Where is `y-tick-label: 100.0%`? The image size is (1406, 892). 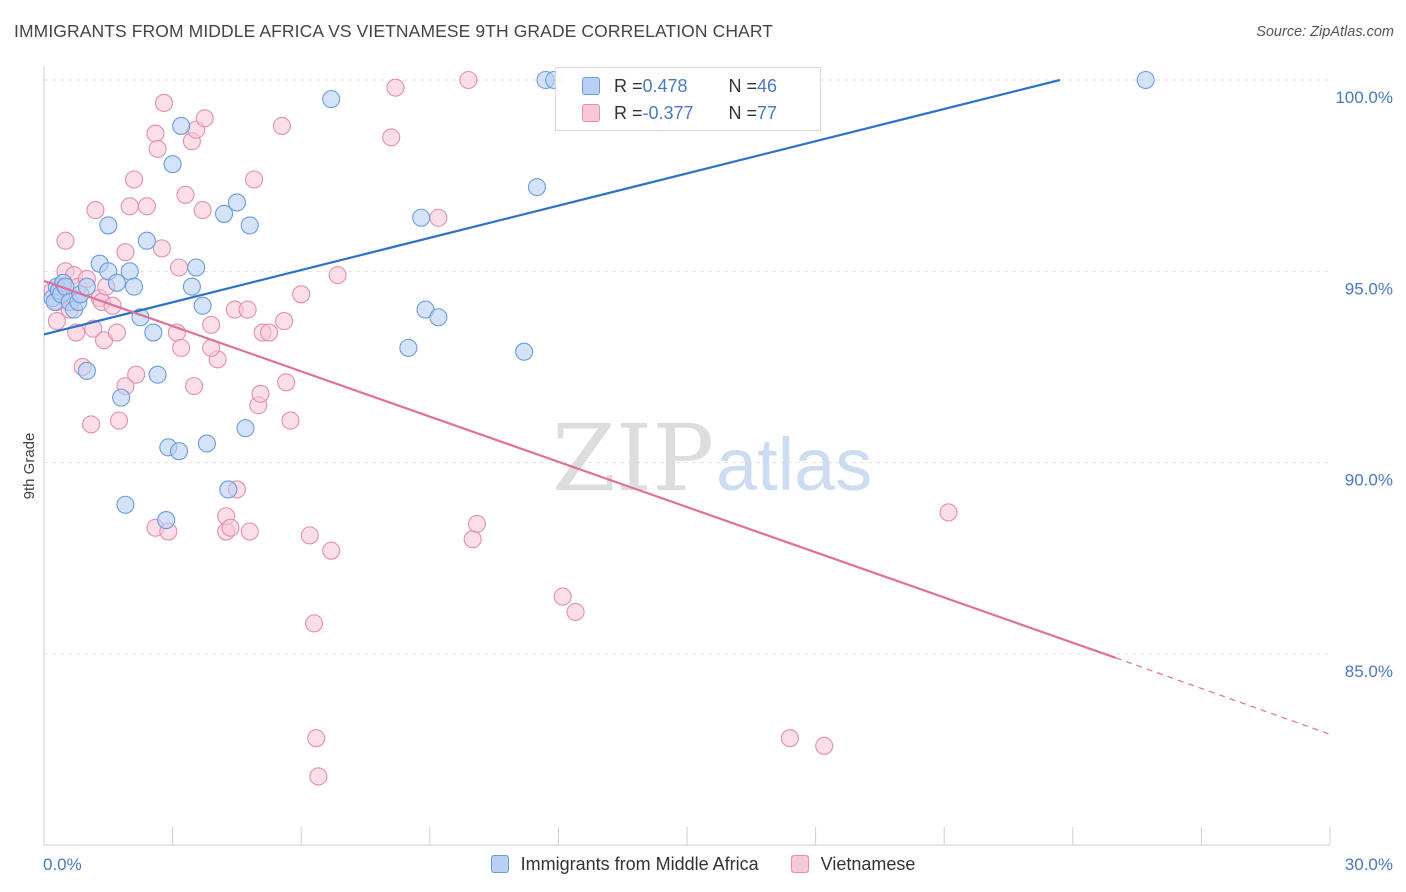 y-tick-label: 100.0% is located at coordinates (1364, 97).